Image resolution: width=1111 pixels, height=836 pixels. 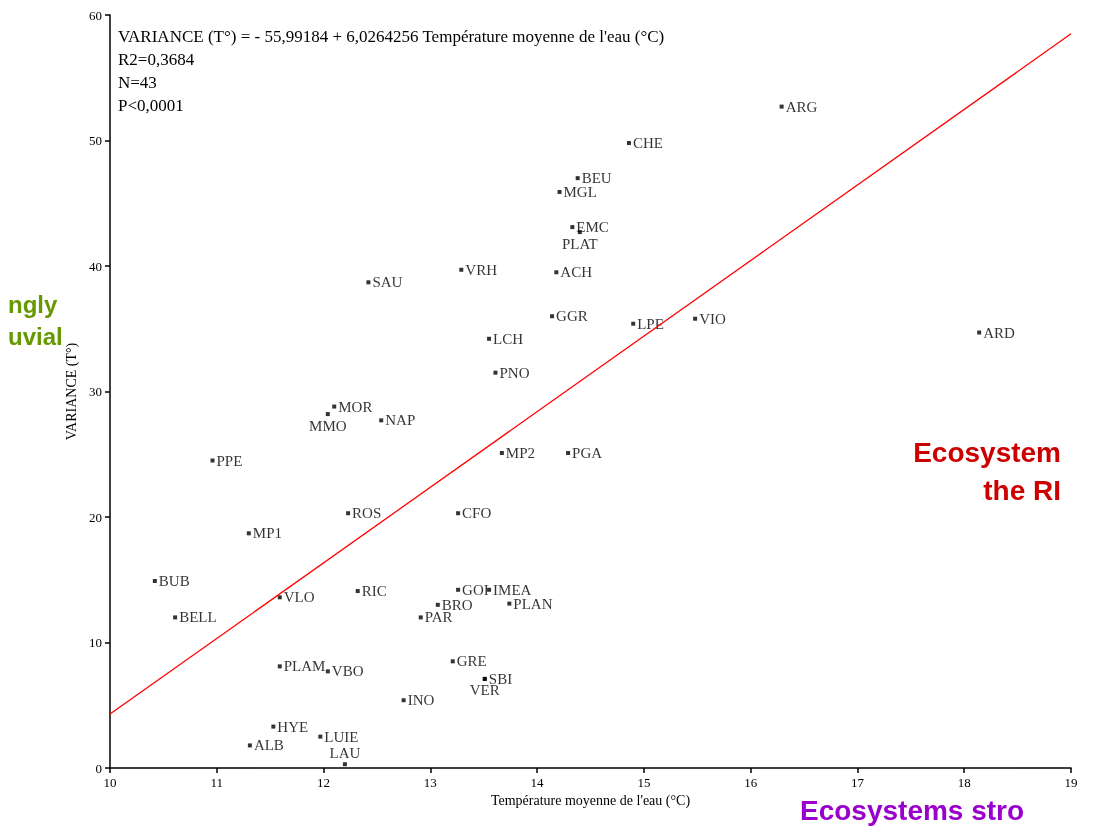 What do you see at coordinates (500, 678) in the screenshot?
I see `data-label: SBI` at bounding box center [500, 678].